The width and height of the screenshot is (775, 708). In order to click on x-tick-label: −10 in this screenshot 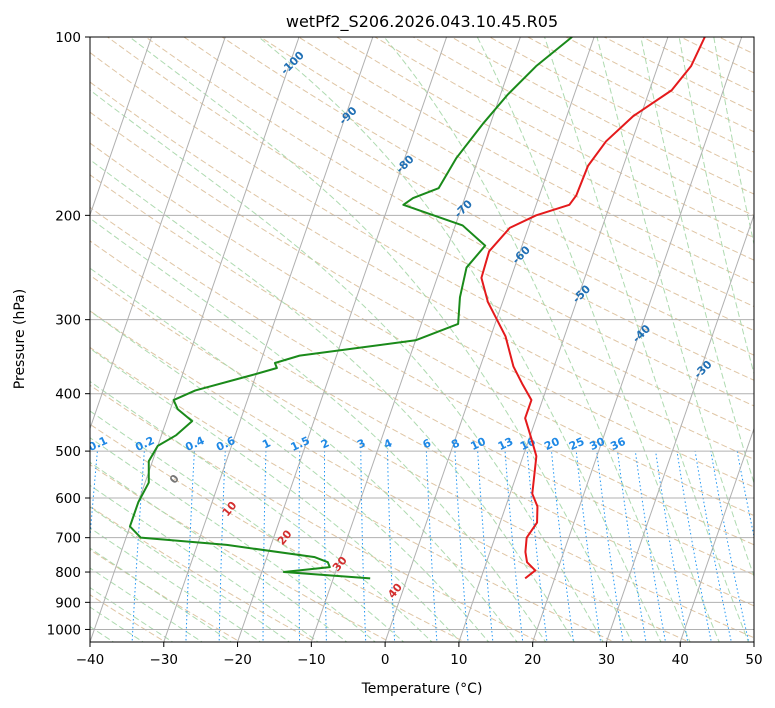, I will do `click(311, 660)`.